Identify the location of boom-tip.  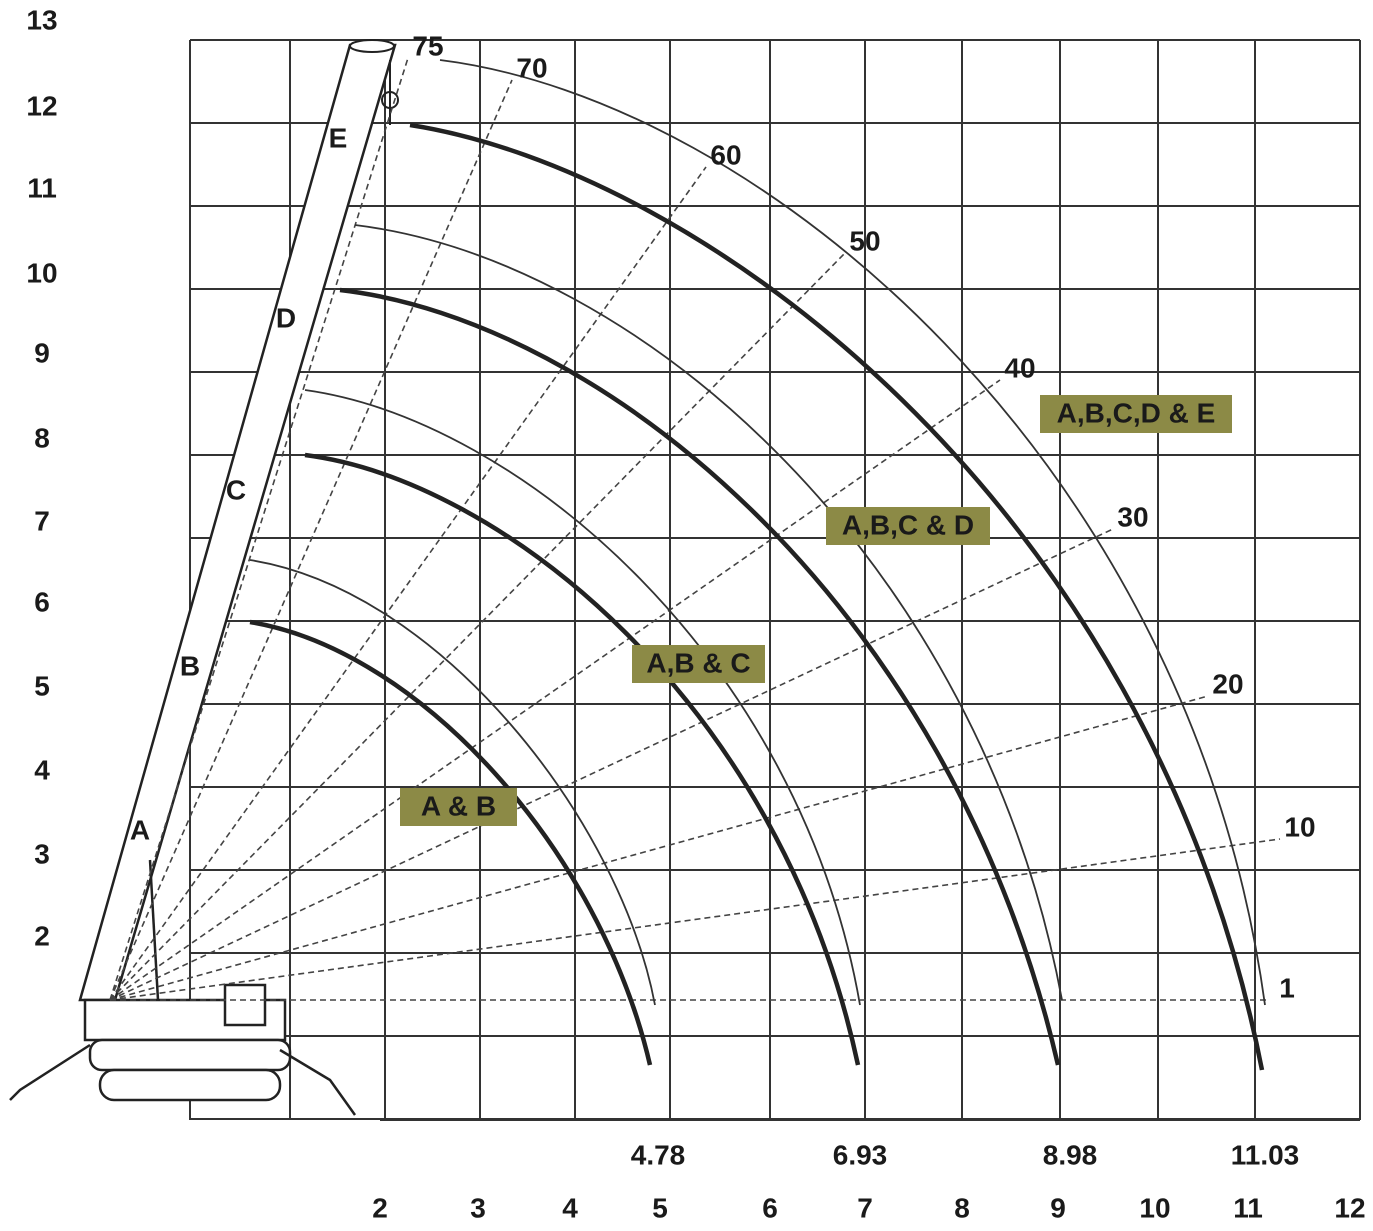
(372, 46).